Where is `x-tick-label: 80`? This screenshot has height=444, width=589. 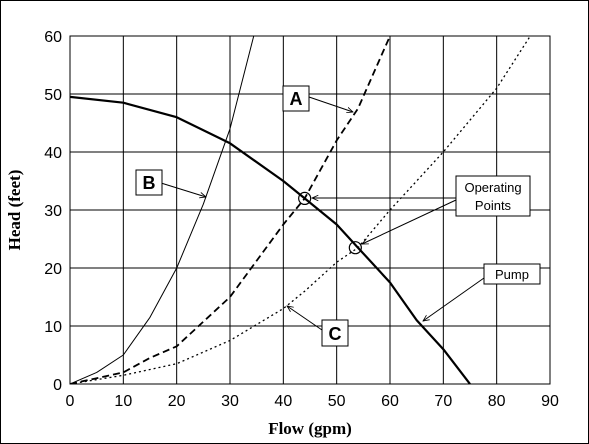 x-tick-label: 80 is located at coordinates (497, 401).